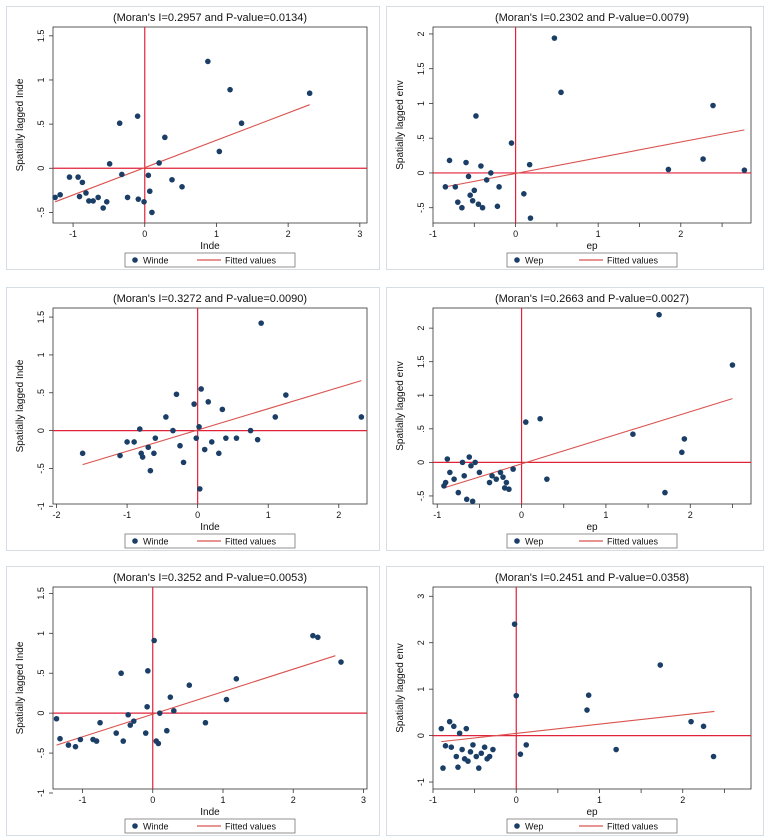 The image size is (768, 840). I want to click on x-tick-label: 1, so click(216, 234).